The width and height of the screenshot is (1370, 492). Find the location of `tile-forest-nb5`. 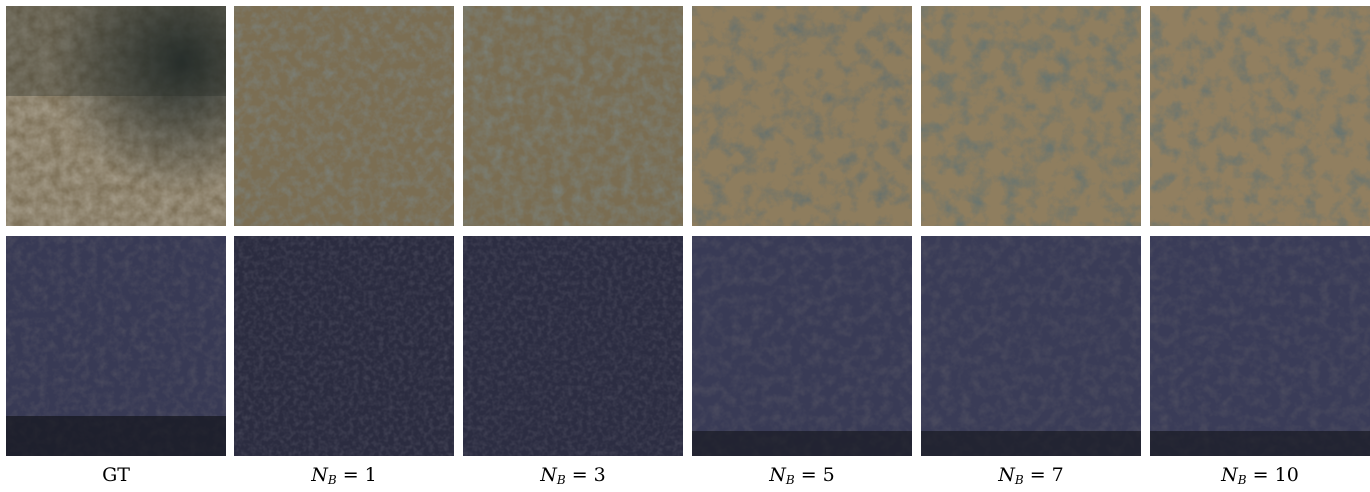

tile-forest-nb5 is located at coordinates (802, 346).